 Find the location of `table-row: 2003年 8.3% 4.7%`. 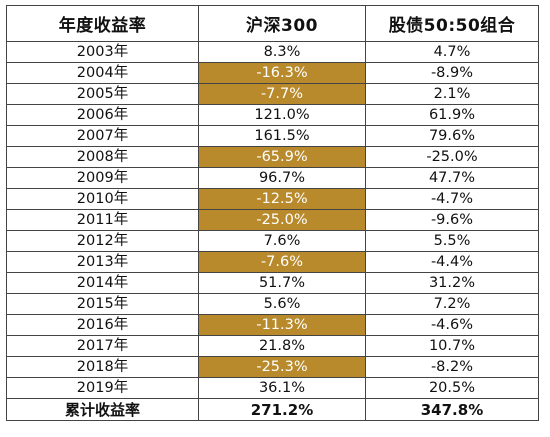

table-row: 2003年 8.3% 4.7% is located at coordinates (272, 52).